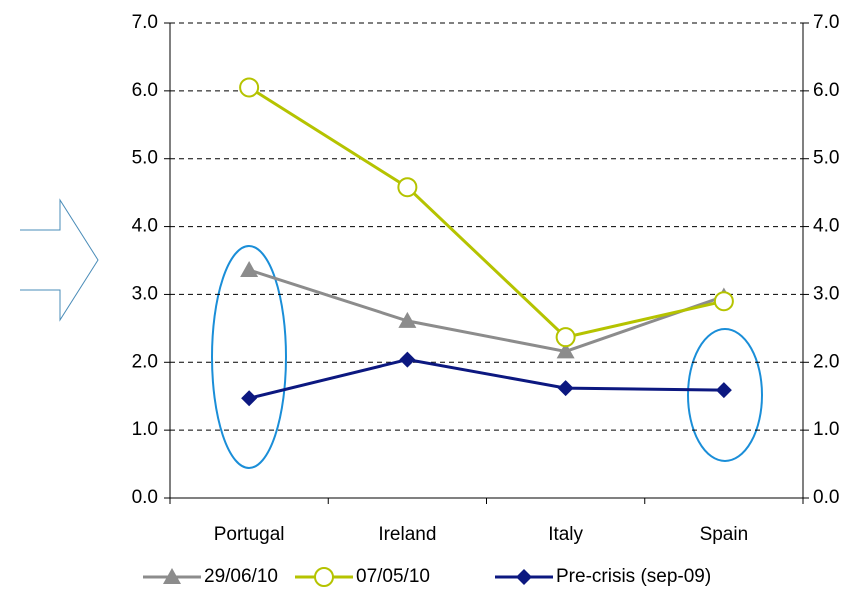 The height and width of the screenshot is (607, 864). Describe the element at coordinates (826, 226) in the screenshot. I see `y2-tick-label: 4.0` at that location.